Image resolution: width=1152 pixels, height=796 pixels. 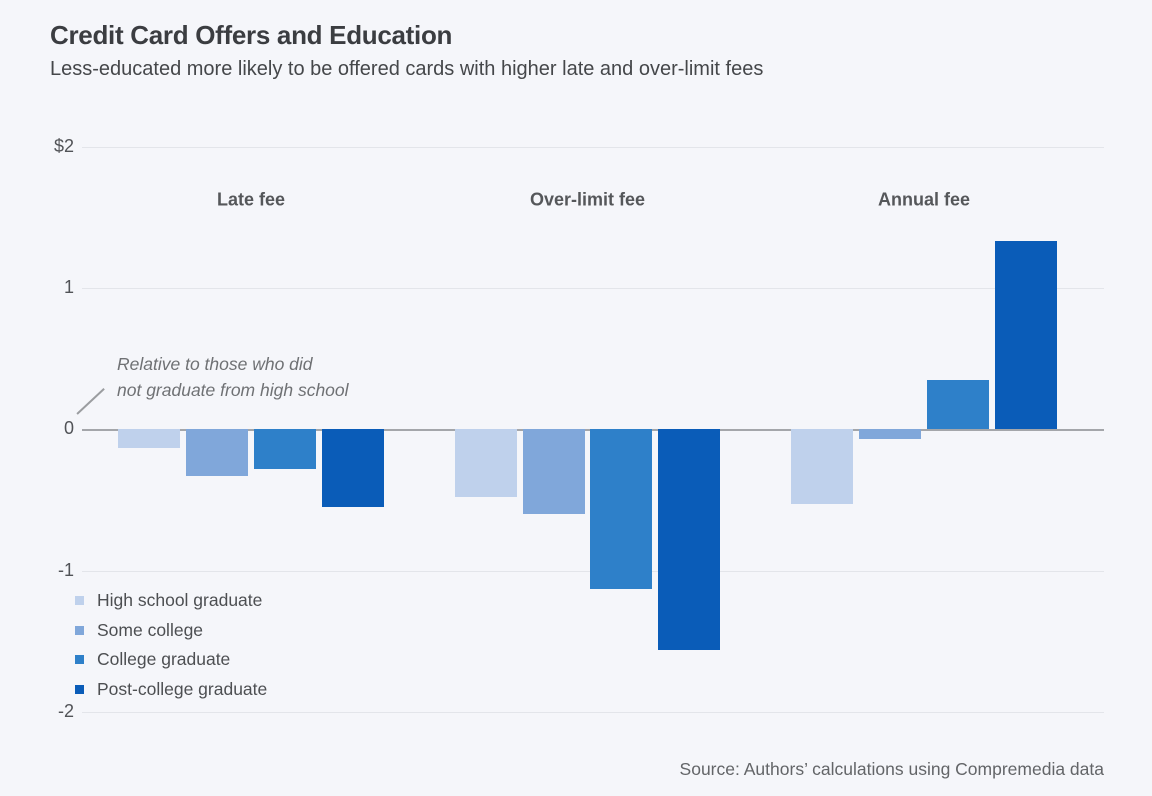 What do you see at coordinates (63, 145) in the screenshot?
I see `y-axis-tick-label: $2` at bounding box center [63, 145].